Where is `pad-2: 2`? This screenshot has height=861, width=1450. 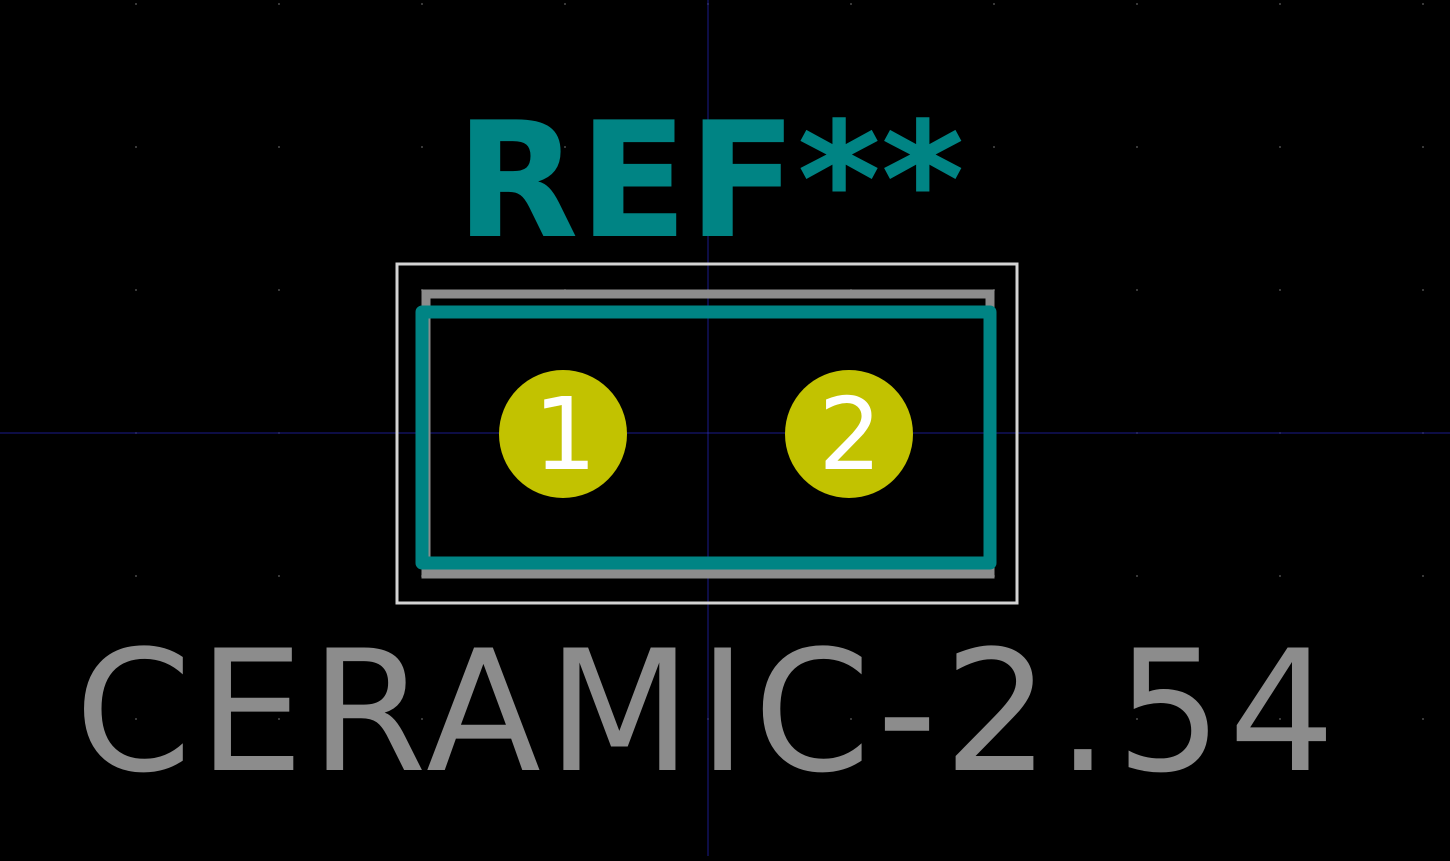 pad-2: 2 is located at coordinates (849, 434).